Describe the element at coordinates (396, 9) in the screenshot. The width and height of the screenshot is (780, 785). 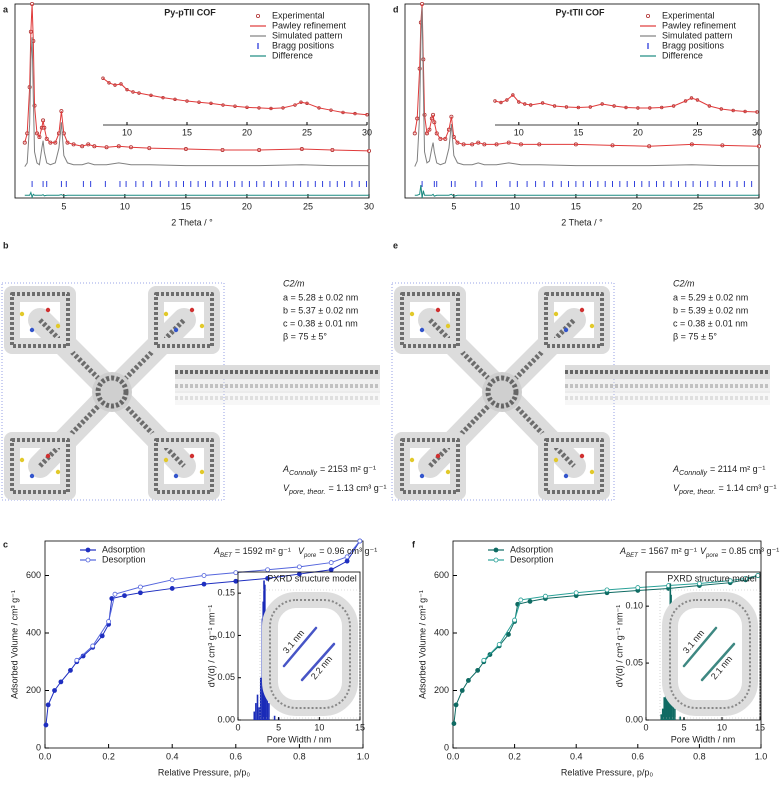
I see `panel-letter: d` at that location.